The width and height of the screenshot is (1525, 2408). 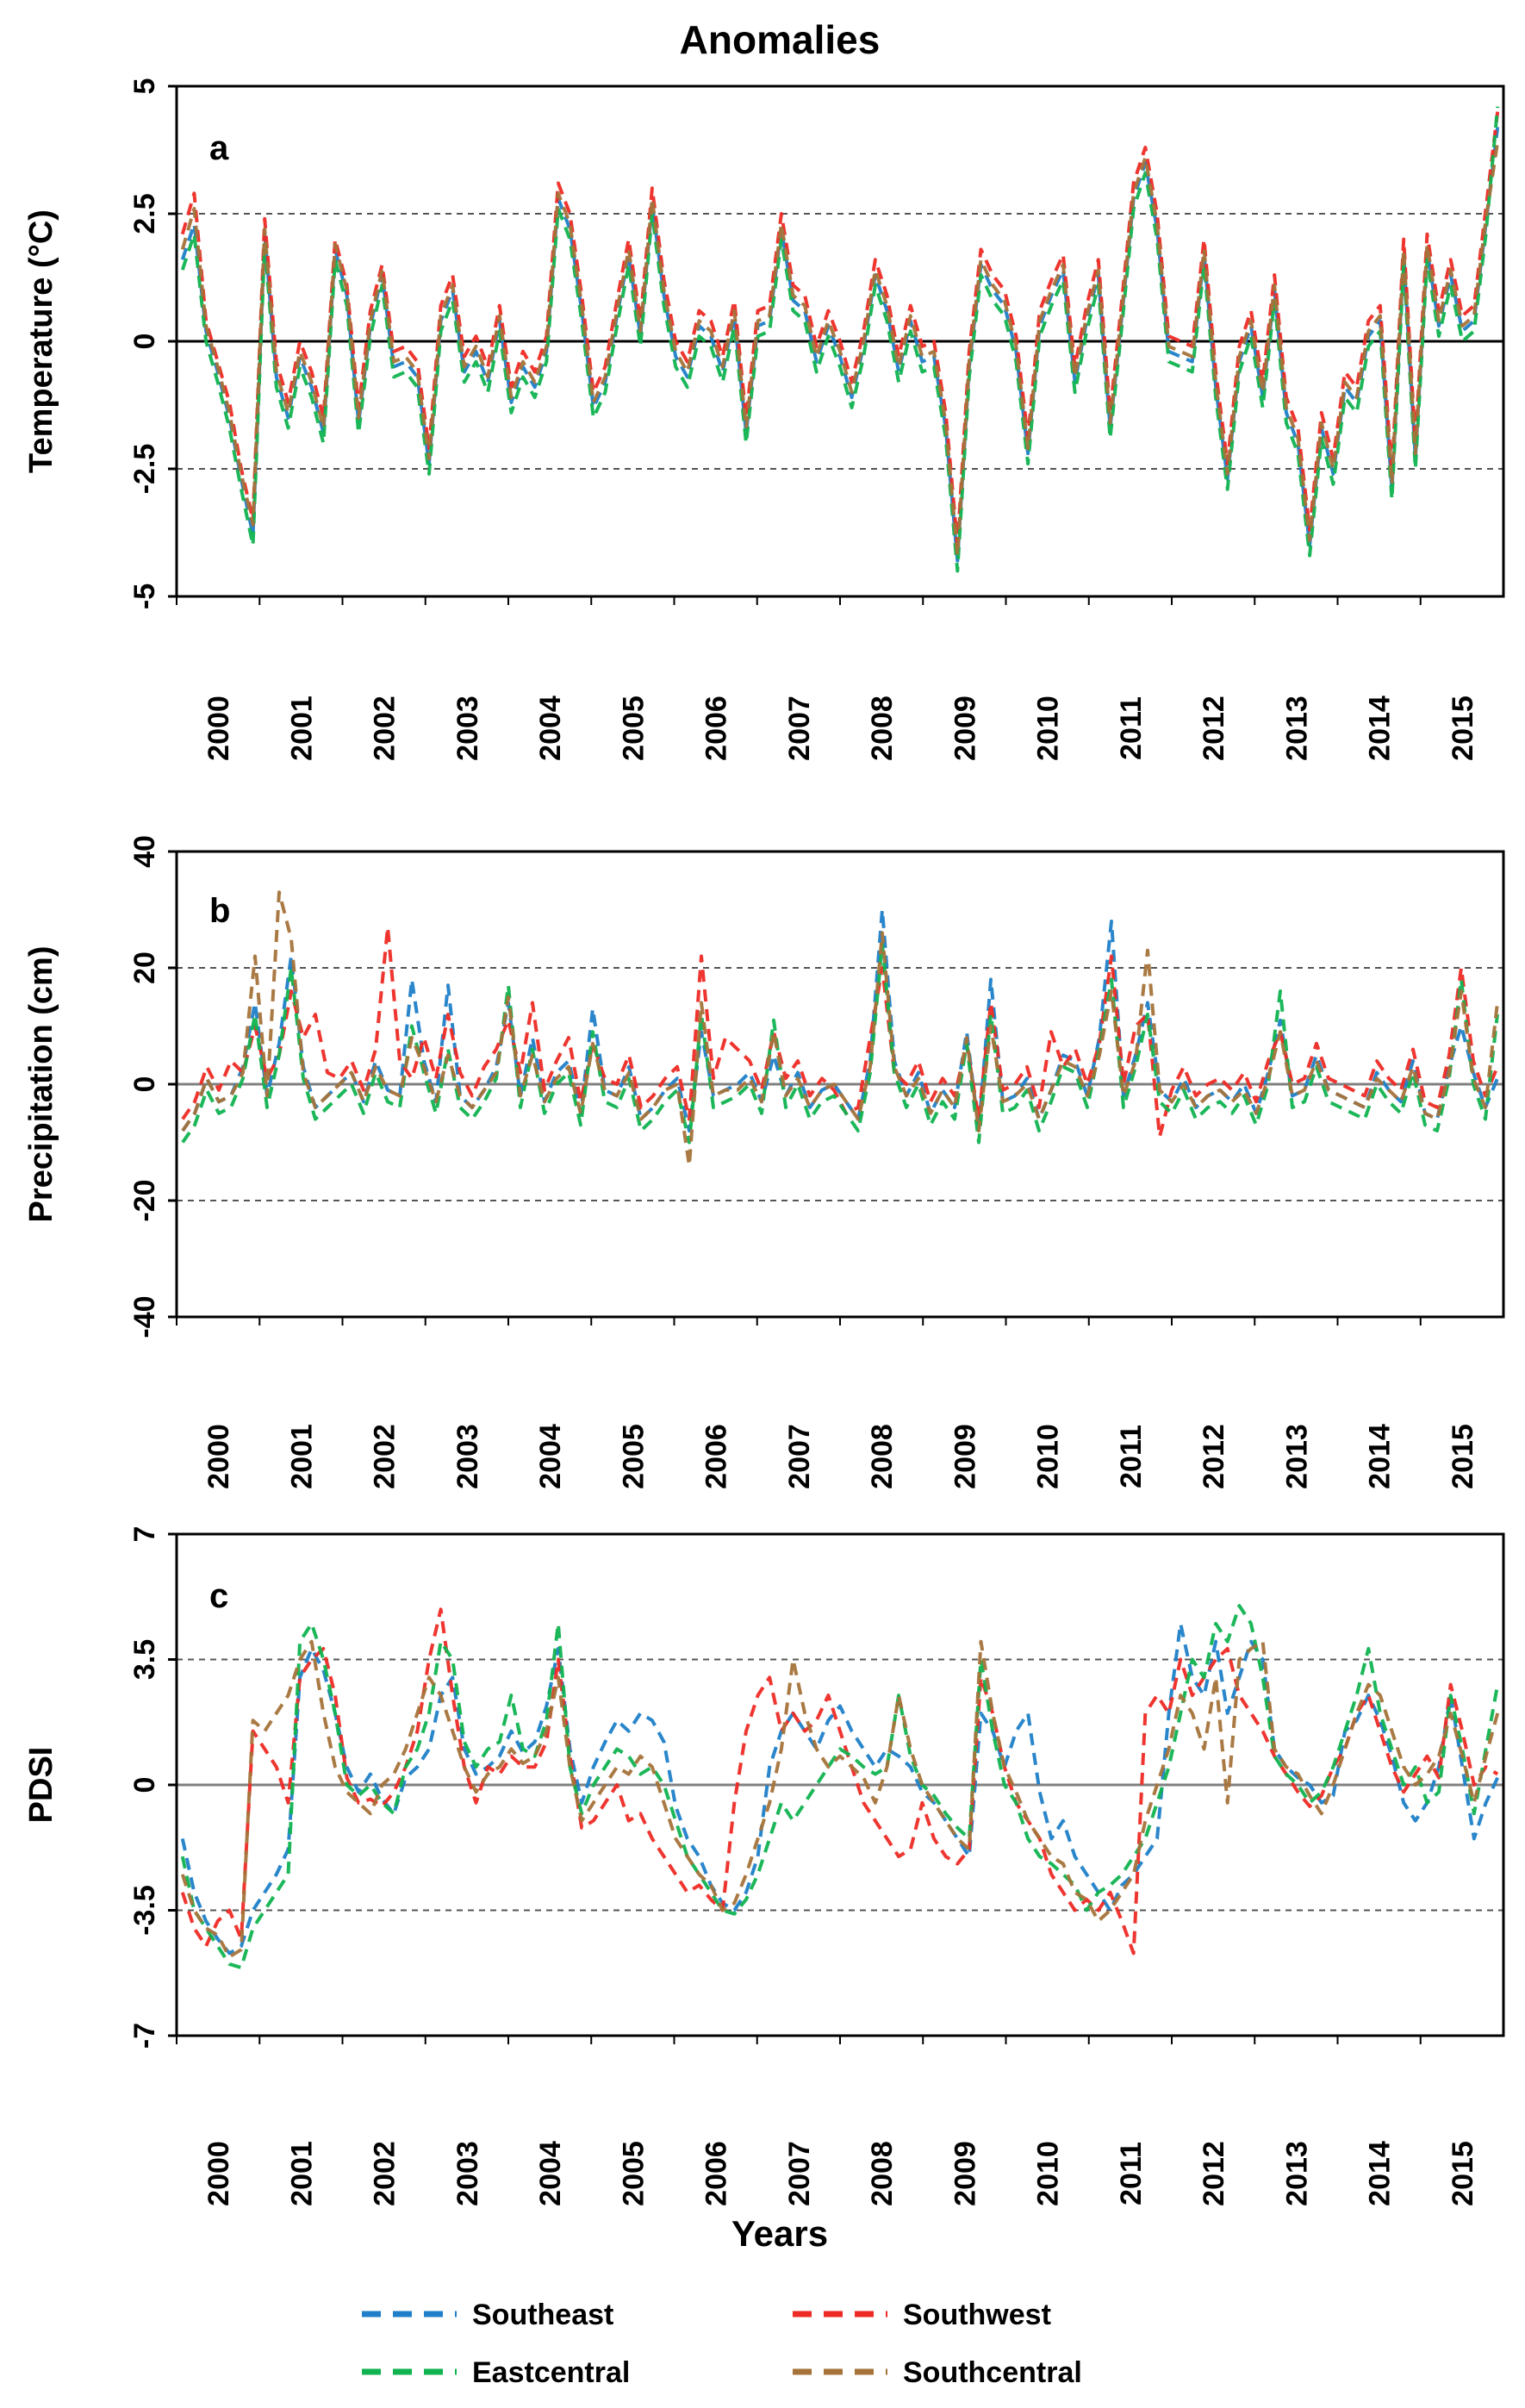 I want to click on series-line-b-southcentral, so click(x=840, y=1029).